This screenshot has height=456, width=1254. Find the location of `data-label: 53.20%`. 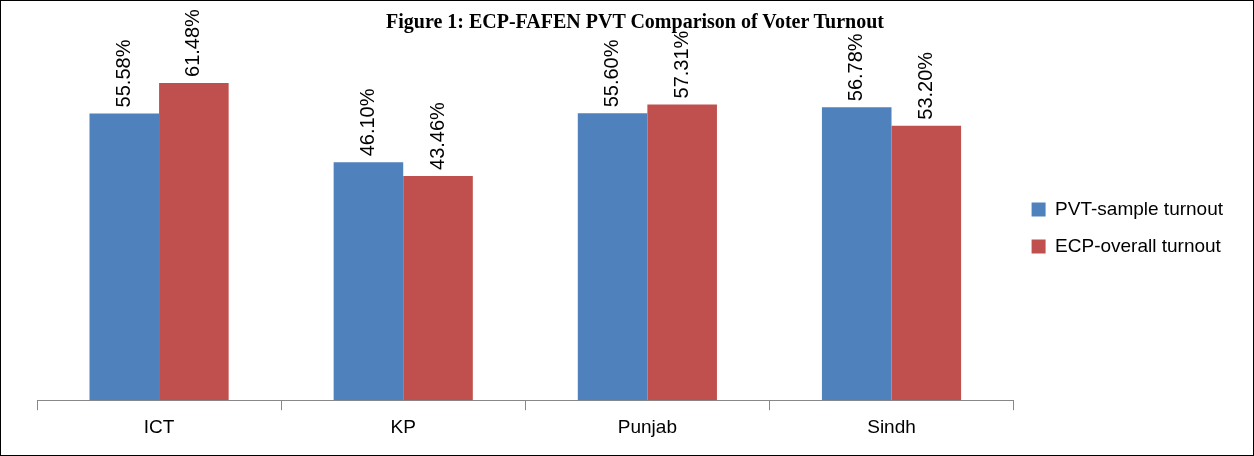

data-label: 53.20% is located at coordinates (924, 85).